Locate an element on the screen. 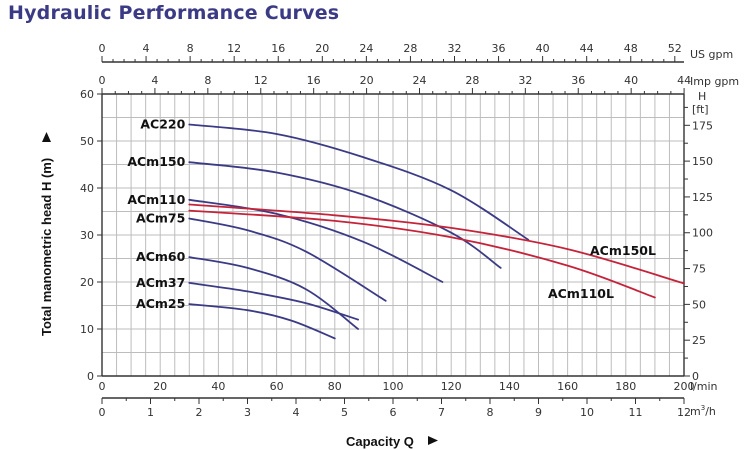 The height and width of the screenshot is (450, 747). curve-label-acm150: ACm150 is located at coordinates (156, 161).